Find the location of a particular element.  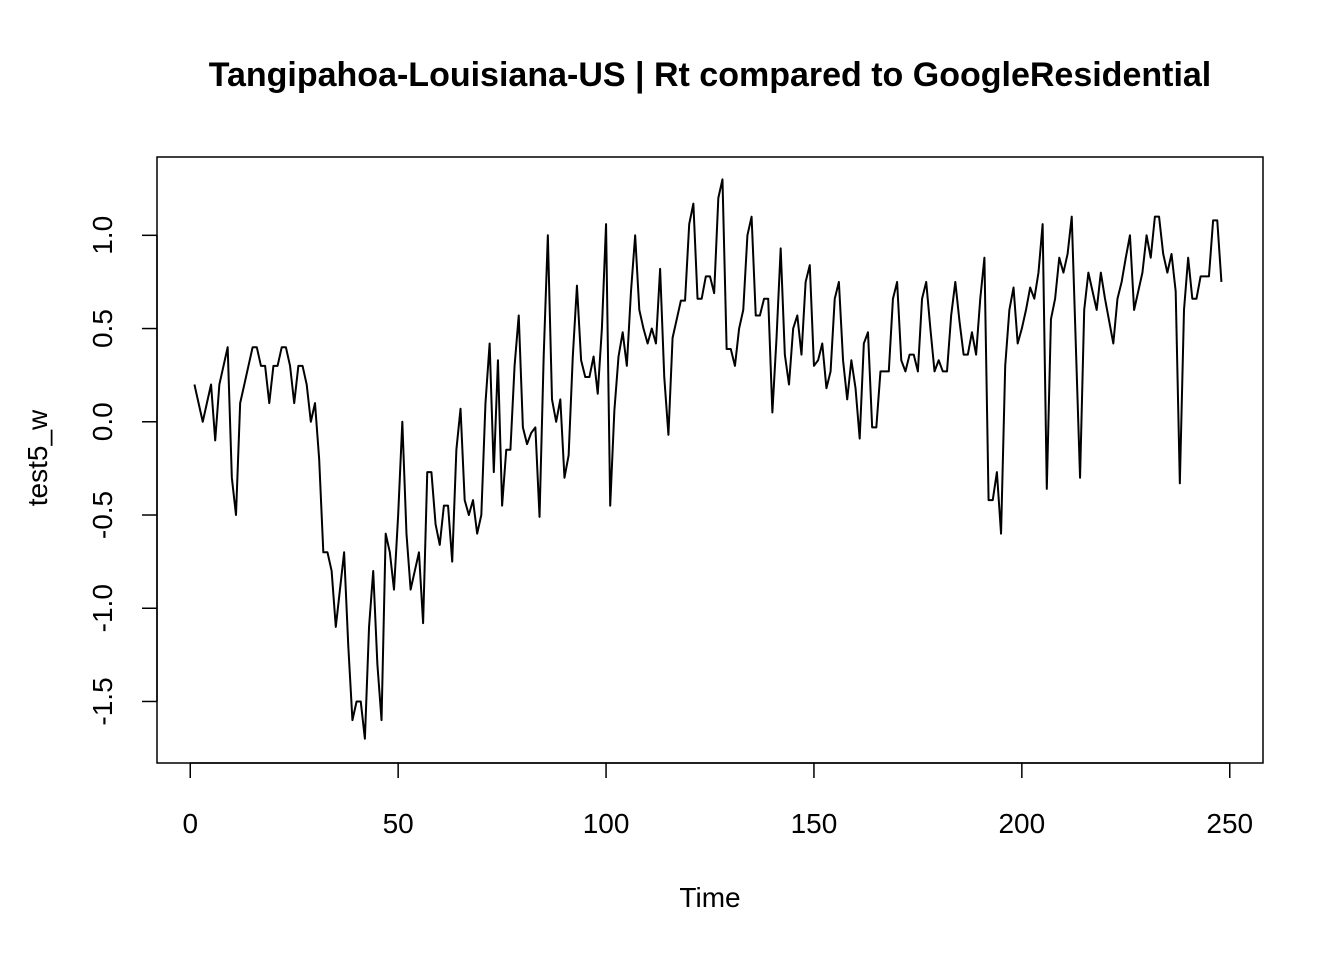

y-axis-label: test5_w is located at coordinates (37, 458).